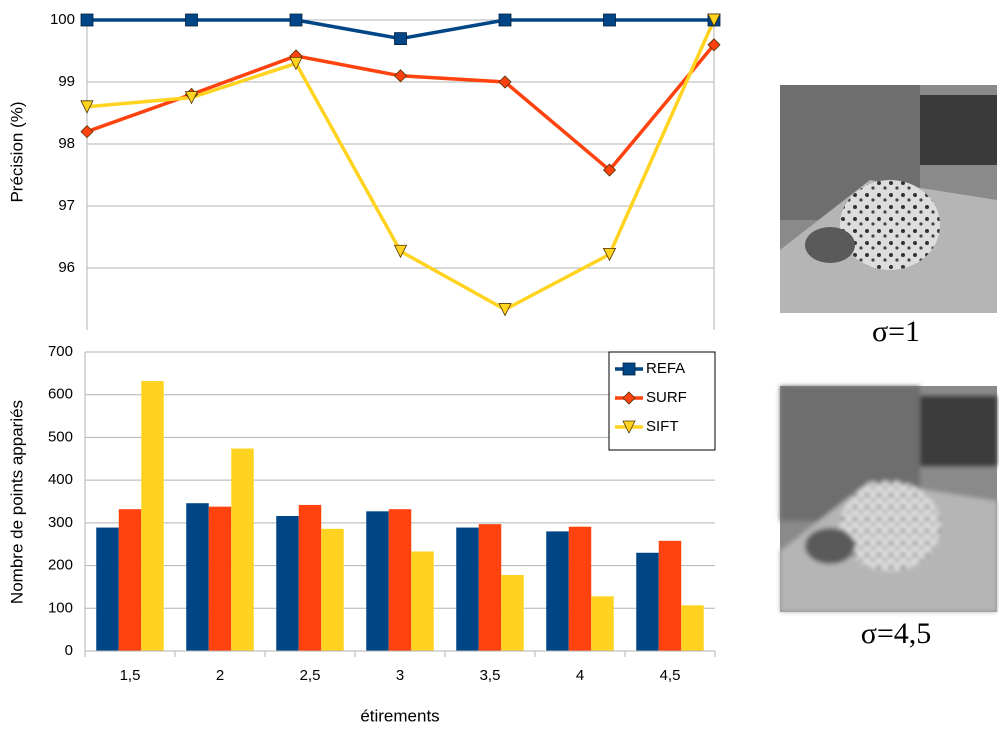 Image resolution: width=999 pixels, height=729 pixels. What do you see at coordinates (580, 675) in the screenshot?
I see `x-tick-label: 4` at bounding box center [580, 675].